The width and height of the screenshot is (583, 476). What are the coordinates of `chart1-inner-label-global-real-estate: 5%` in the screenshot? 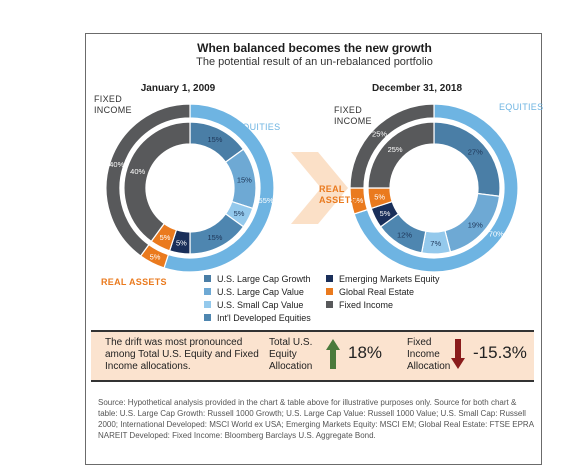 It's located at (379, 197).